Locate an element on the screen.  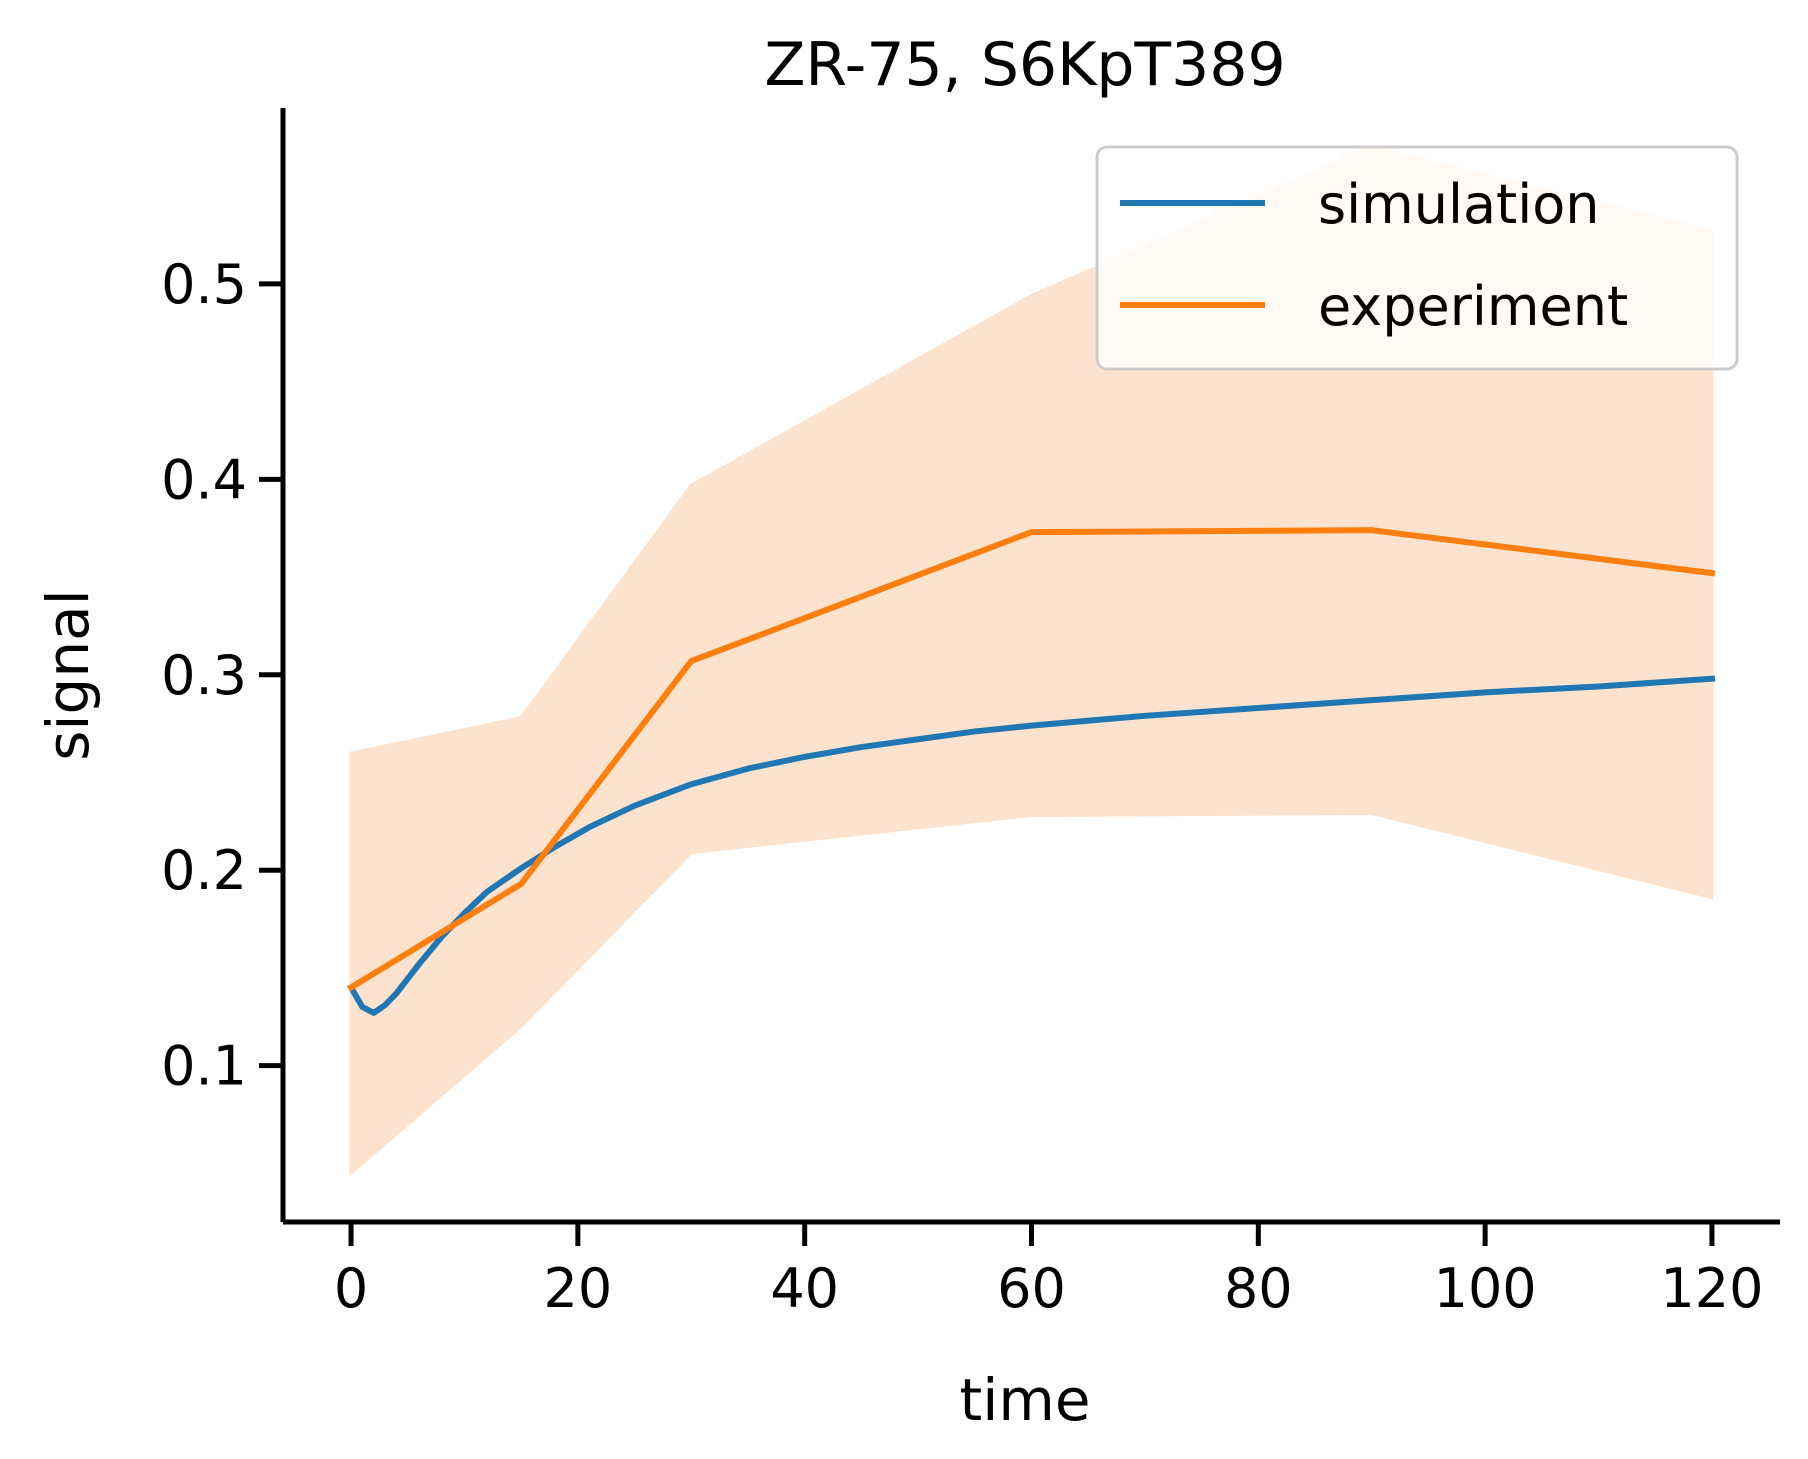
y-tick-label: 0.4 is located at coordinates (204, 479).